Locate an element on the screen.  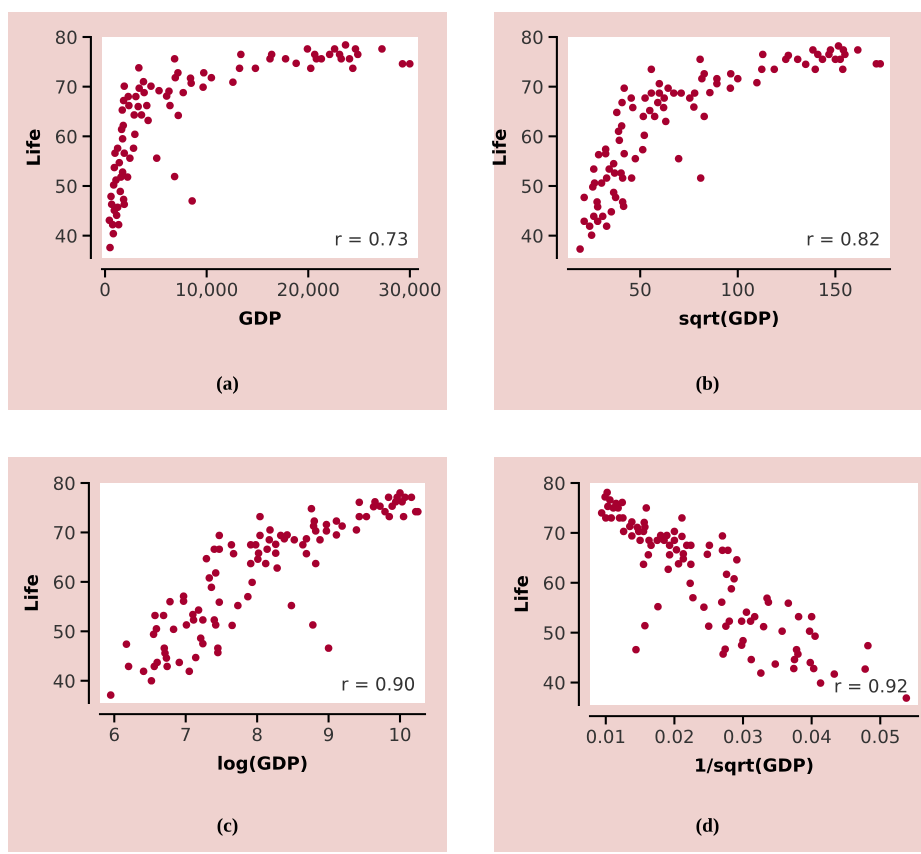
annotation: r = 0.82 is located at coordinates (843, 239).